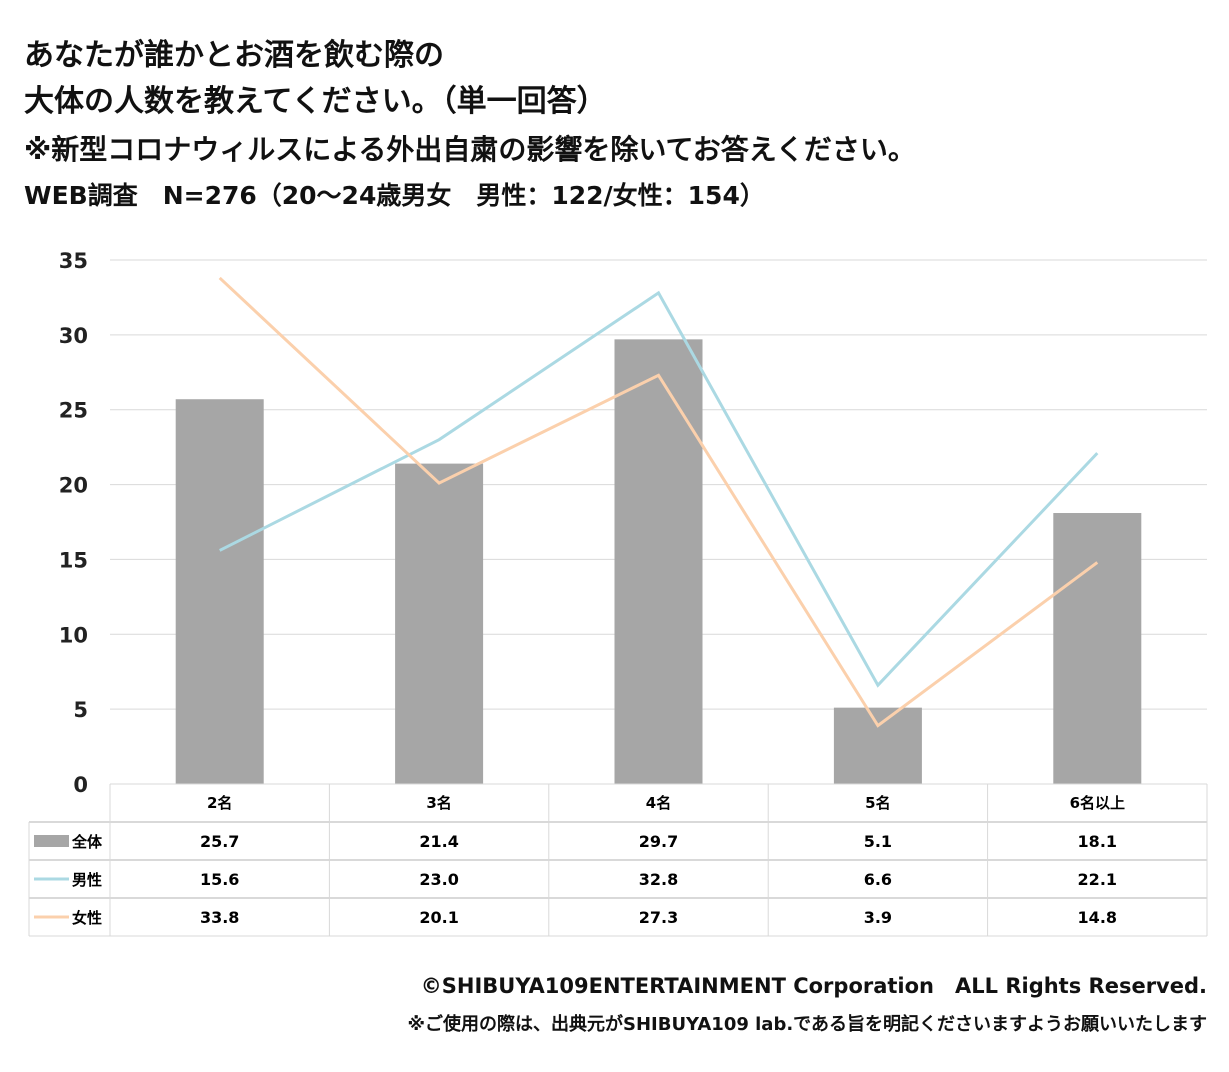 The height and width of the screenshot is (1072, 1229). I want to click on data-label: 20.1, so click(438, 917).